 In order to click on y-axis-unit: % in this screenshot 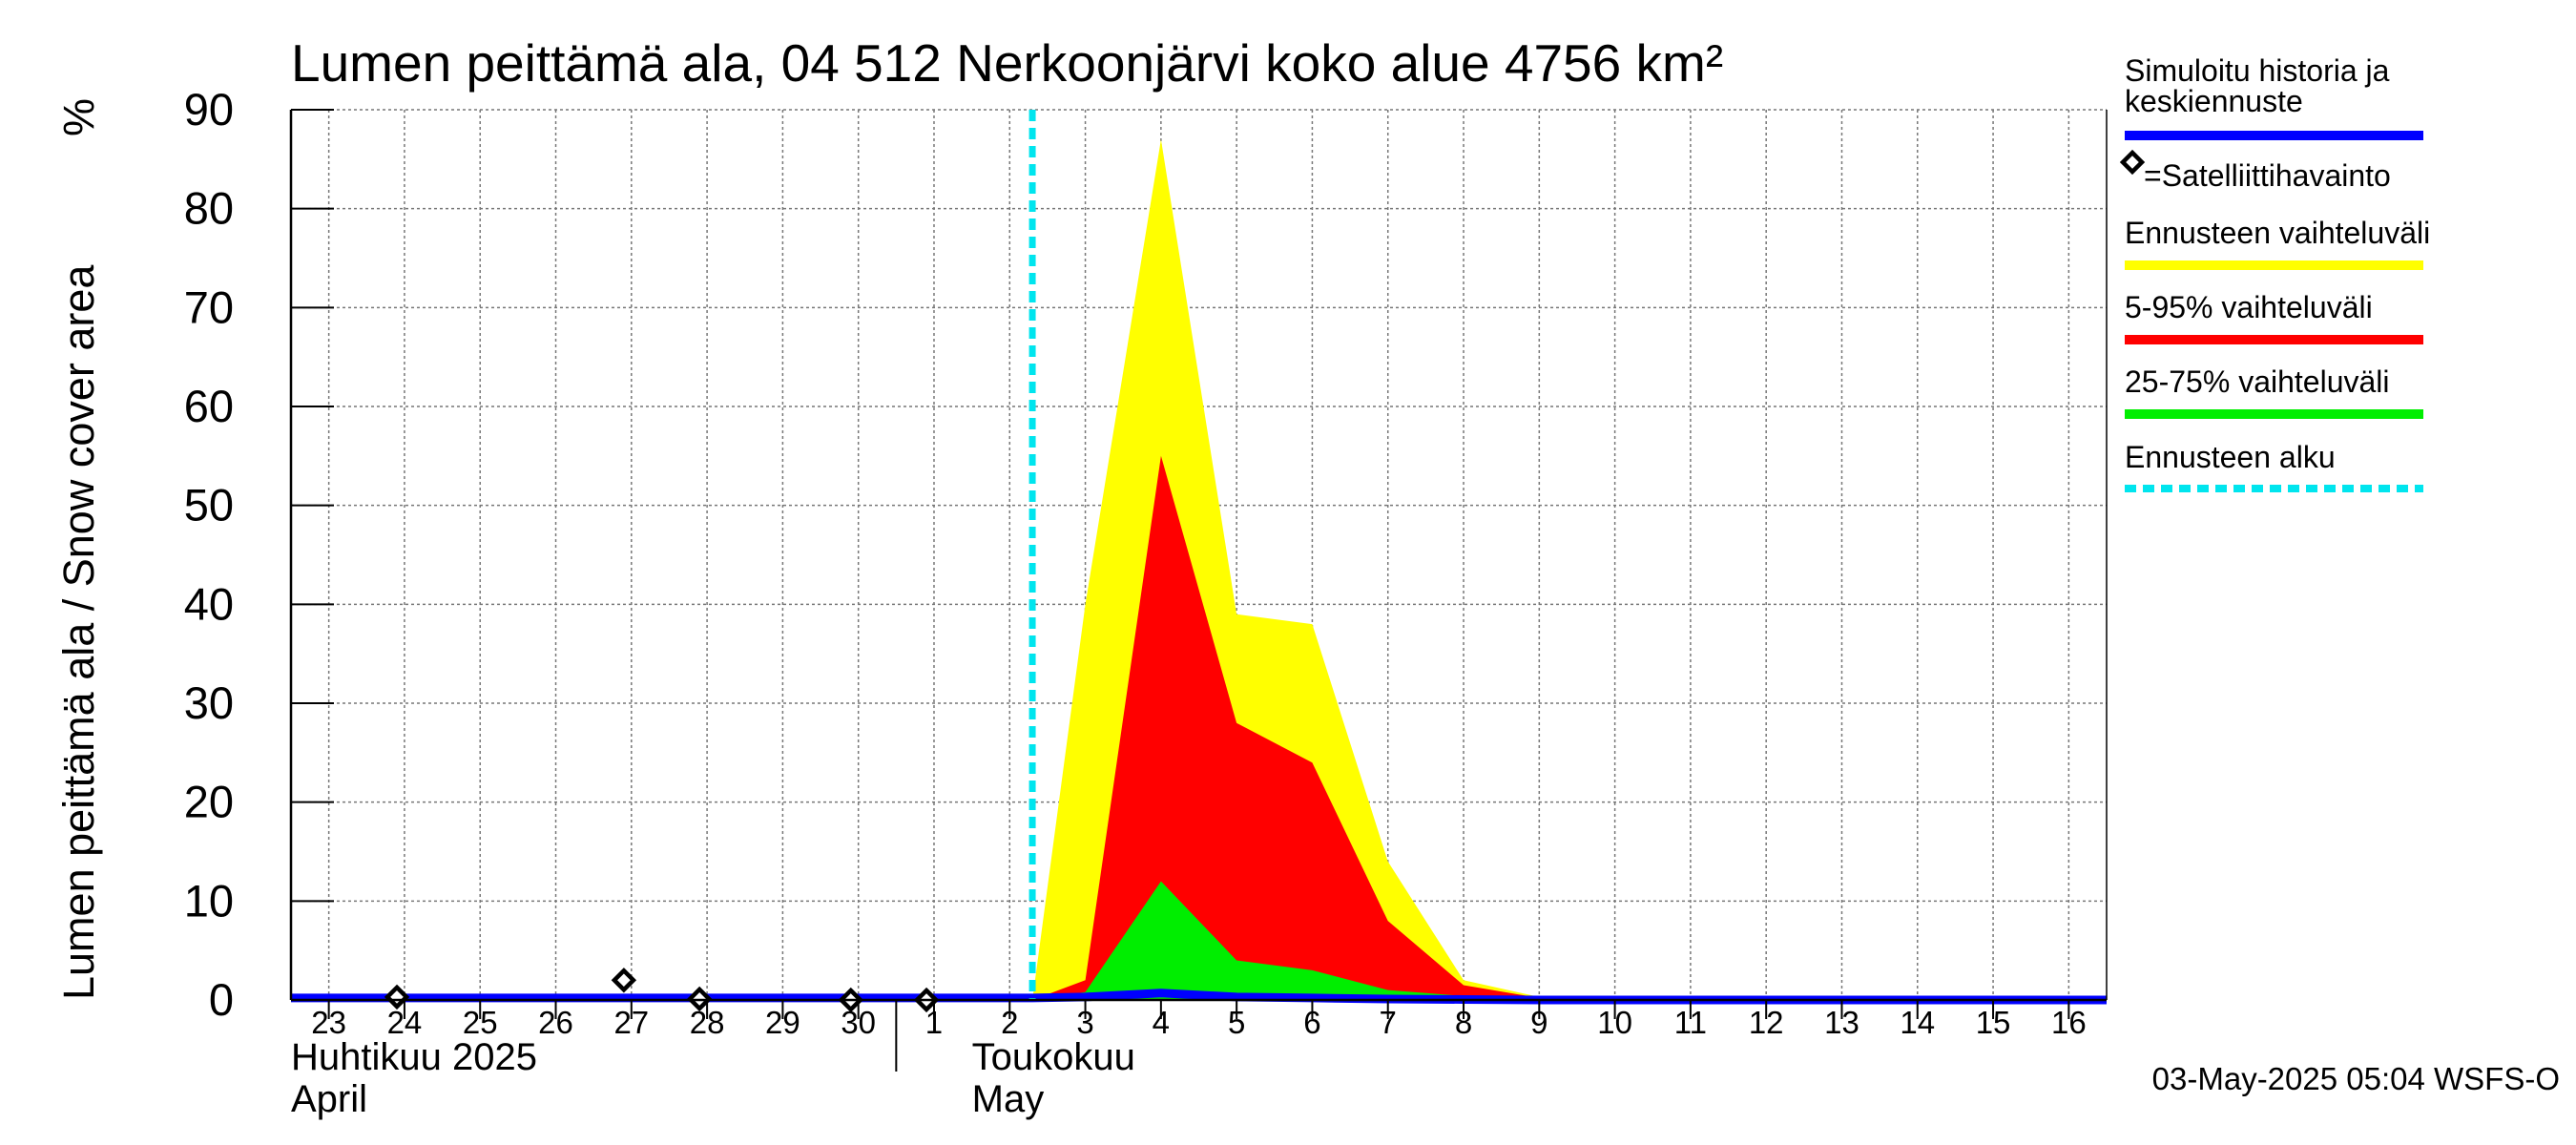, I will do `click(78, 117)`.